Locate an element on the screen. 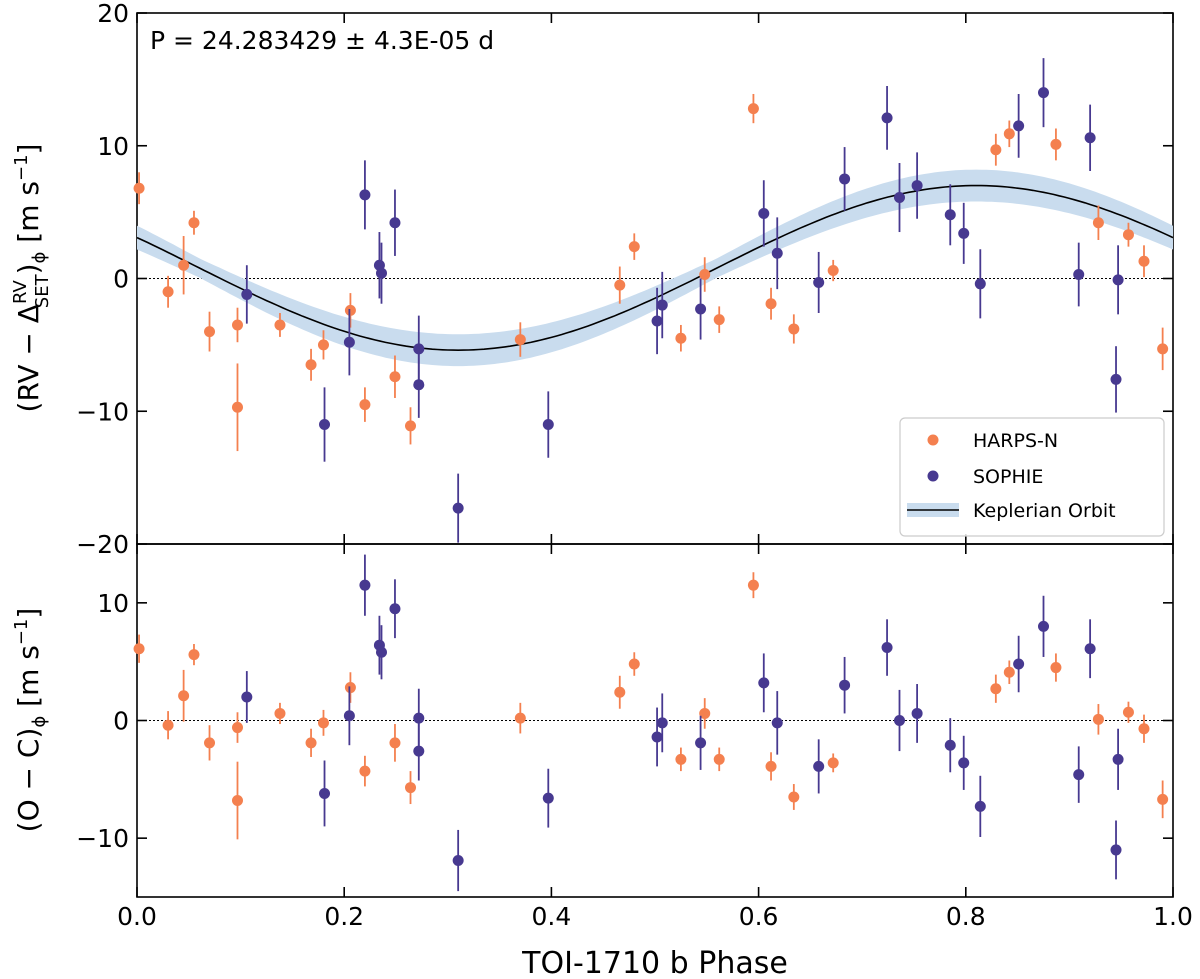 The image size is (1200, 979). period-annotation: P = 24.283429 ± 4.3E-05 d is located at coordinates (322, 40).